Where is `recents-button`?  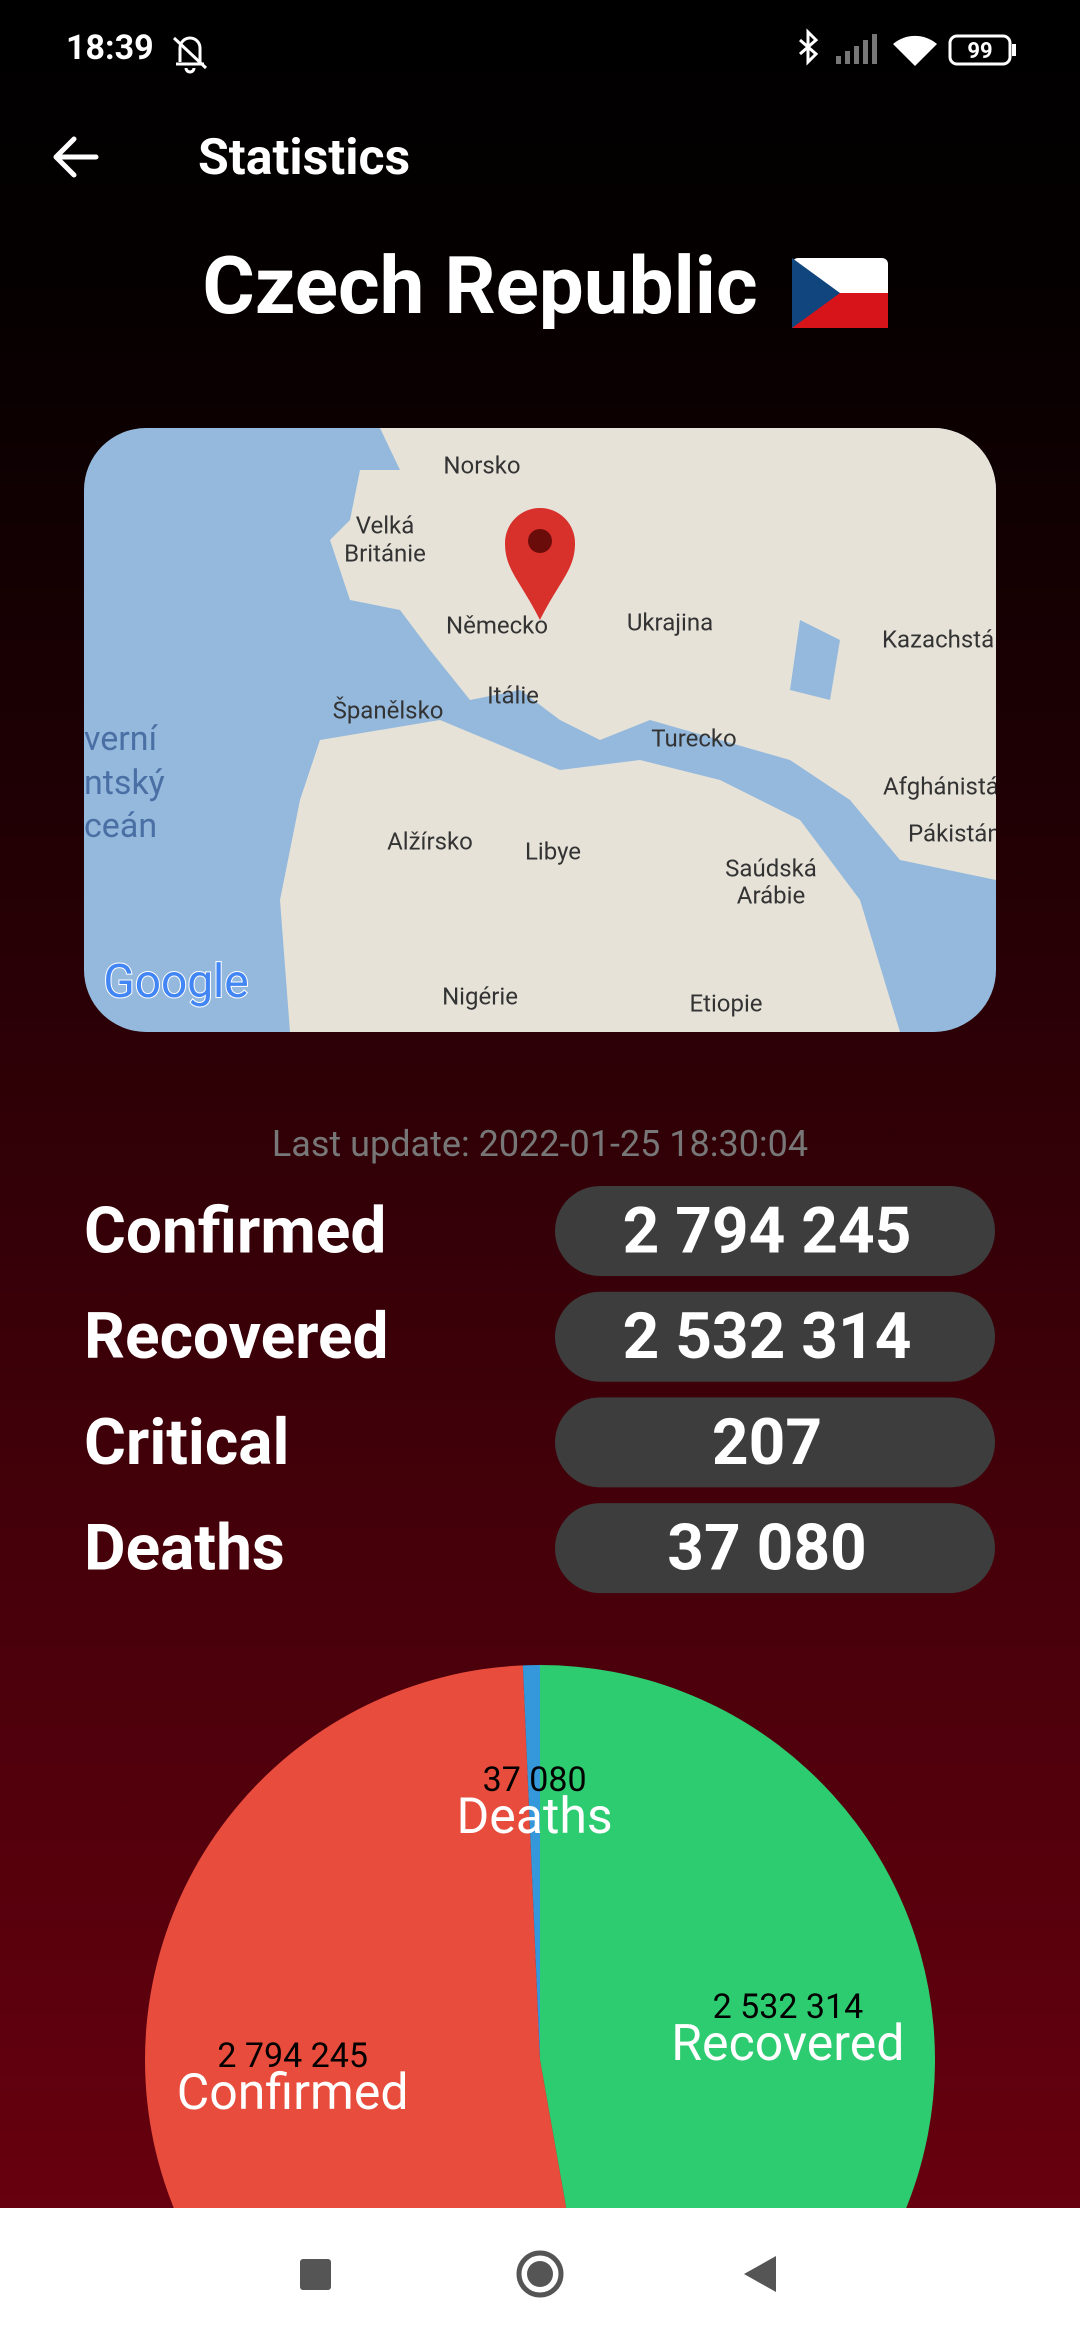 recents-button is located at coordinates (315, 2274).